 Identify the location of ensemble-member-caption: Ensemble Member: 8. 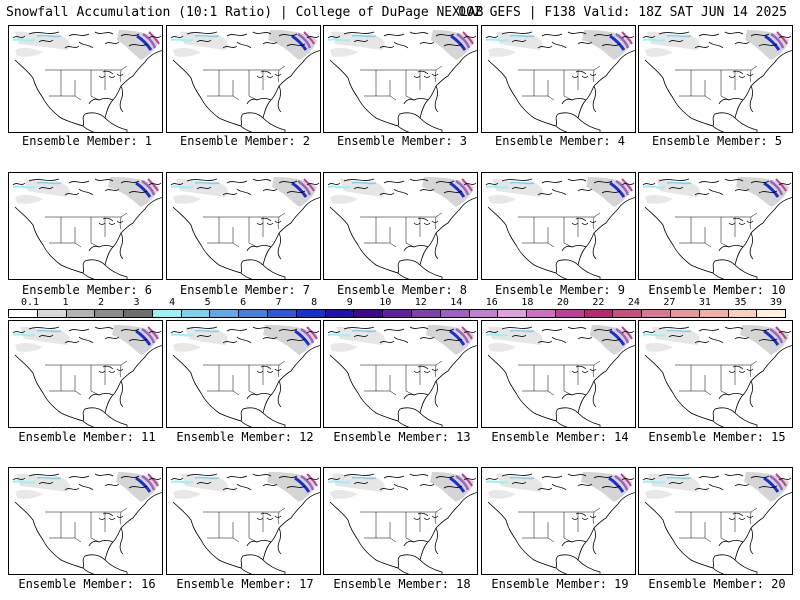
(402, 290).